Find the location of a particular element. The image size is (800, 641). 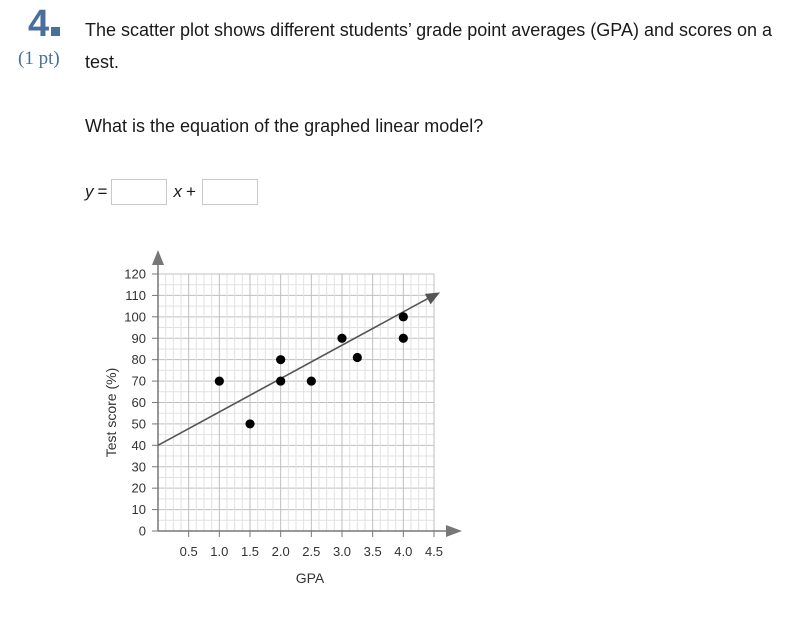

y-tick-label: 50 is located at coordinates (139, 423).